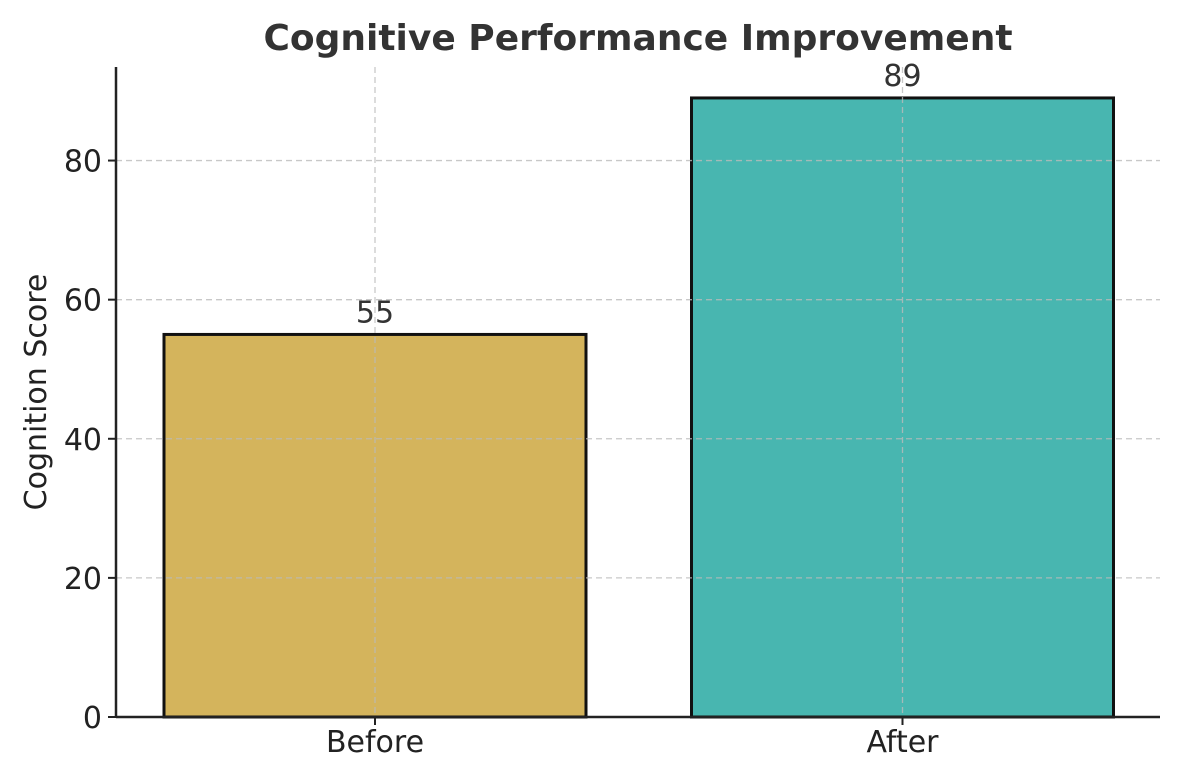  I want to click on y-tick-label: 20, so click(83, 579).